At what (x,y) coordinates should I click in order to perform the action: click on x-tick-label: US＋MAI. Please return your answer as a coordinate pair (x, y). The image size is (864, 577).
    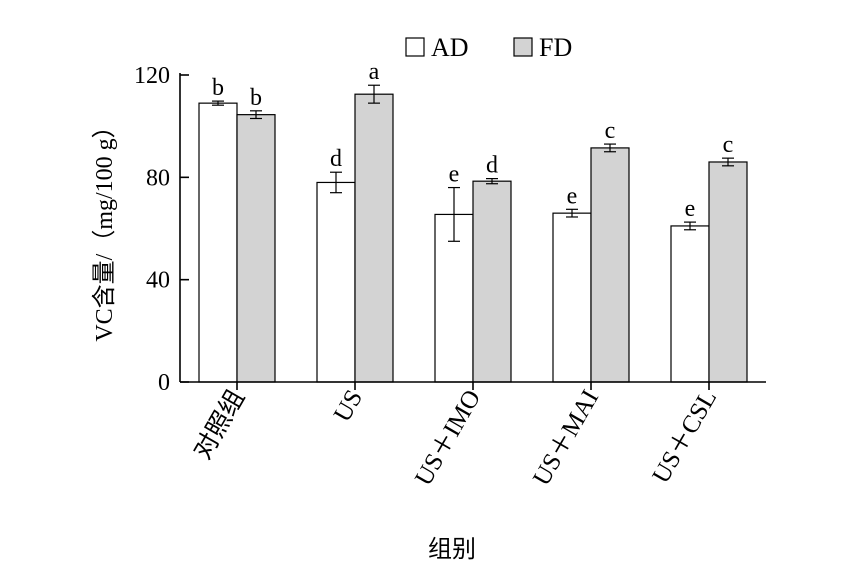
    Looking at the image, I should click on (566, 438).